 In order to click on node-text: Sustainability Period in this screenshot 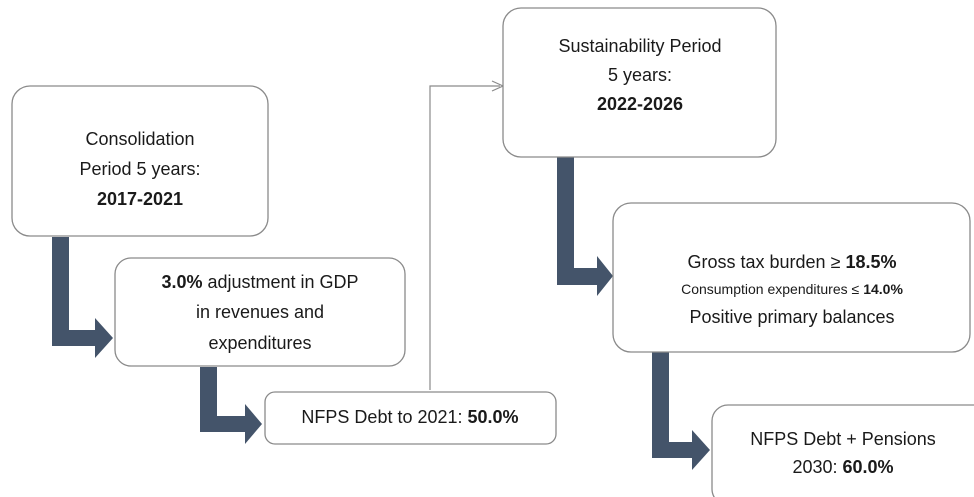, I will do `click(639, 46)`.